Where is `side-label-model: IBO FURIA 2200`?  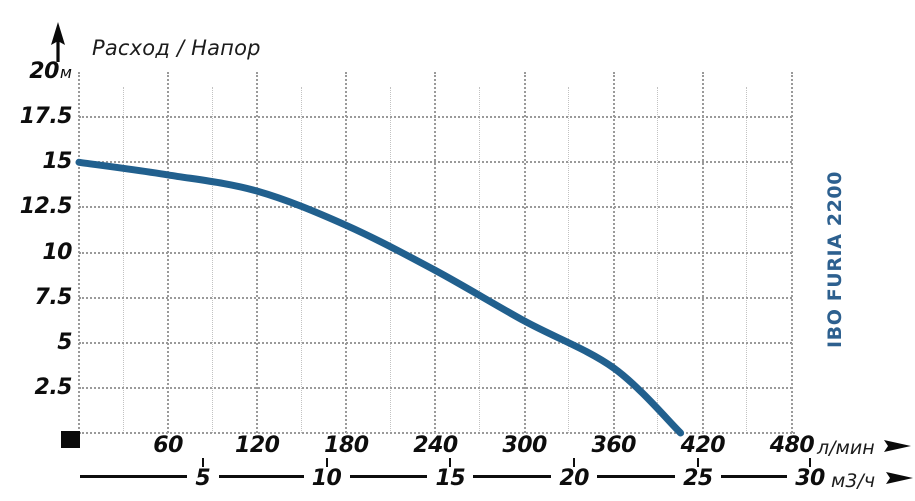
side-label-model: IBO FURIA 2200 is located at coordinates (835, 259).